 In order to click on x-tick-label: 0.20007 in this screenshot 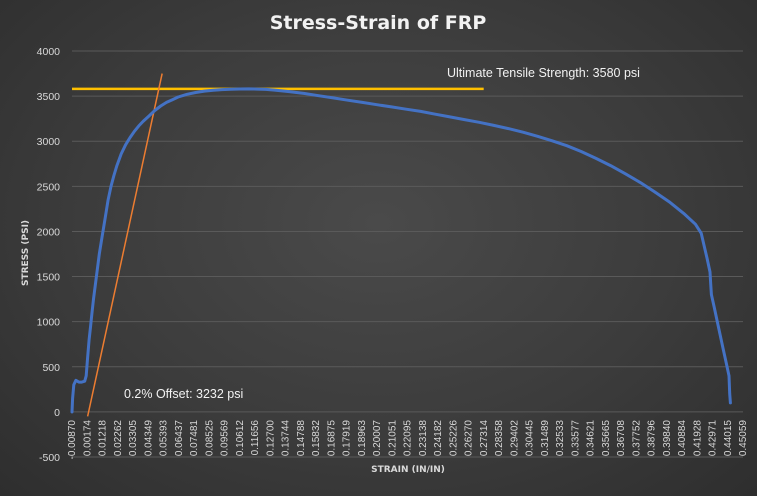, I will do `click(377, 438)`.